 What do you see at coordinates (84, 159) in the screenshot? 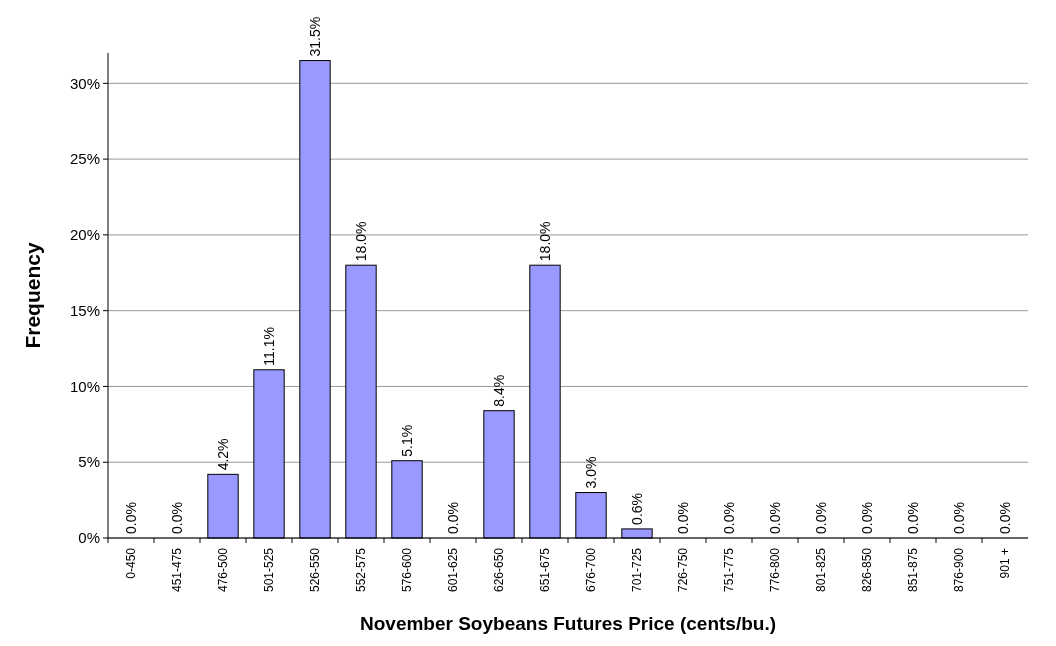
I see `y-tick-label: 25%` at bounding box center [84, 159].